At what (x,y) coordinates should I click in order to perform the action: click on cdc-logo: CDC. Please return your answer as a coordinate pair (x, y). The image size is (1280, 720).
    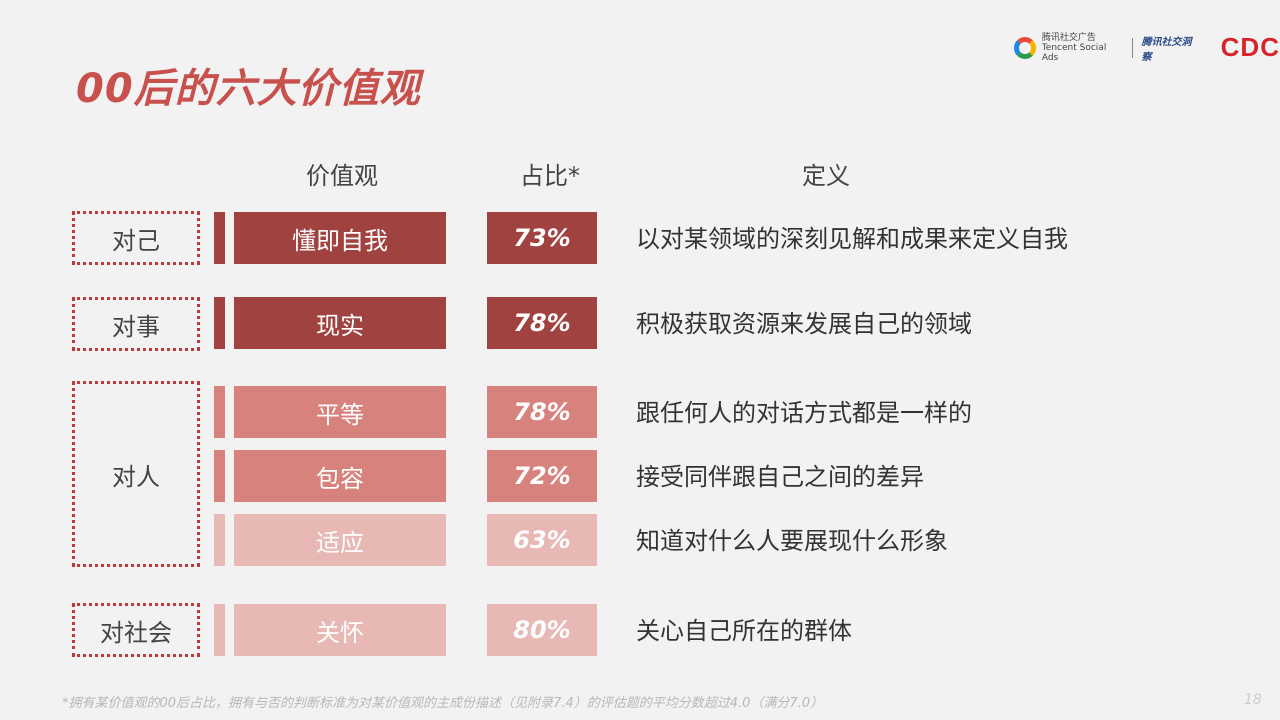
    Looking at the image, I should click on (1250, 47).